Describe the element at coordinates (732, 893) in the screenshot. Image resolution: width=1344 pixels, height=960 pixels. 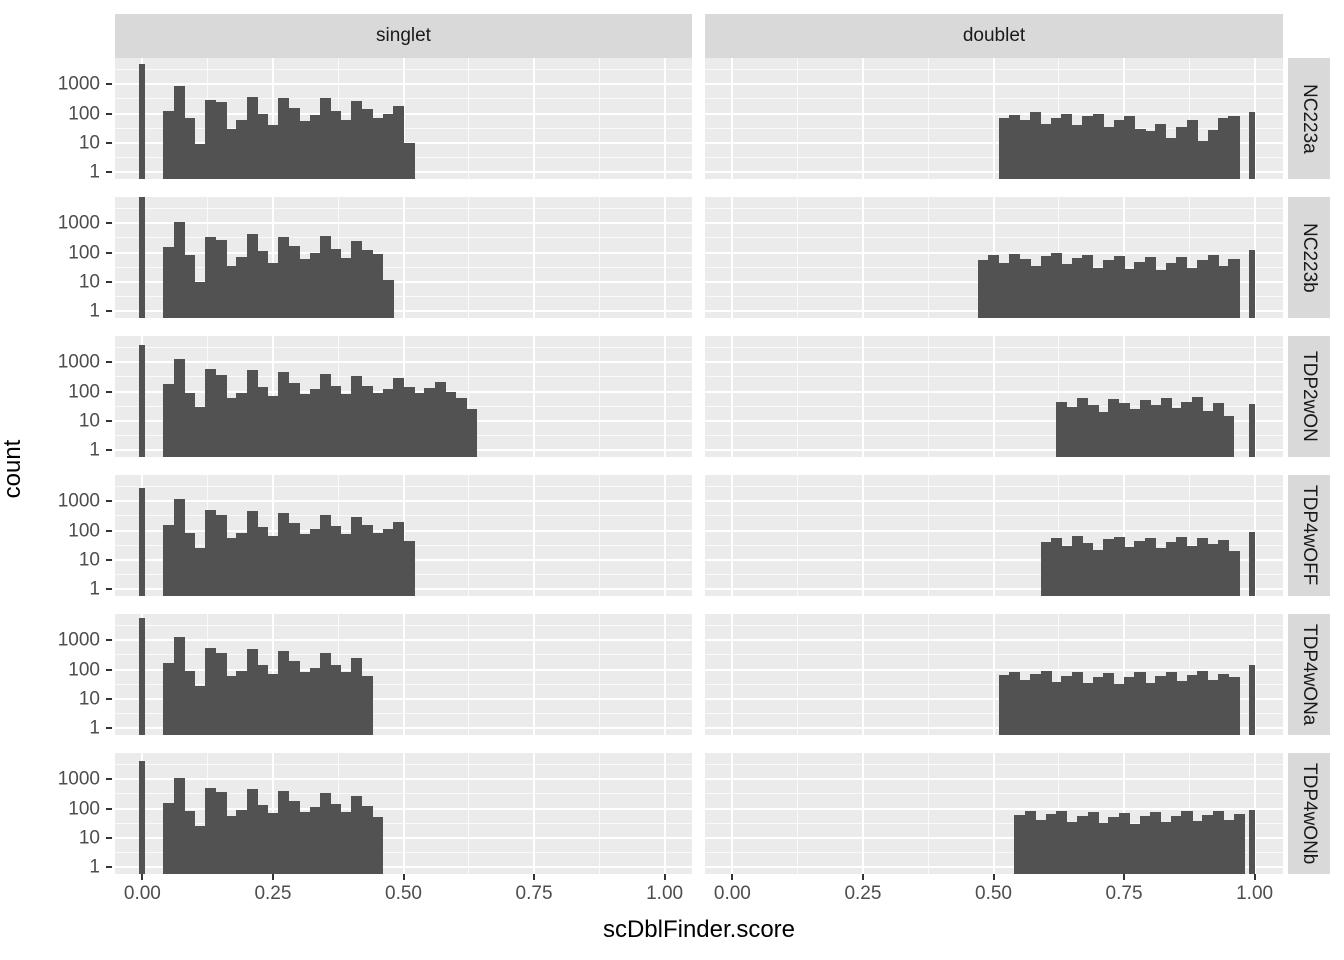
I see `x-tick-label: 0.00` at that location.